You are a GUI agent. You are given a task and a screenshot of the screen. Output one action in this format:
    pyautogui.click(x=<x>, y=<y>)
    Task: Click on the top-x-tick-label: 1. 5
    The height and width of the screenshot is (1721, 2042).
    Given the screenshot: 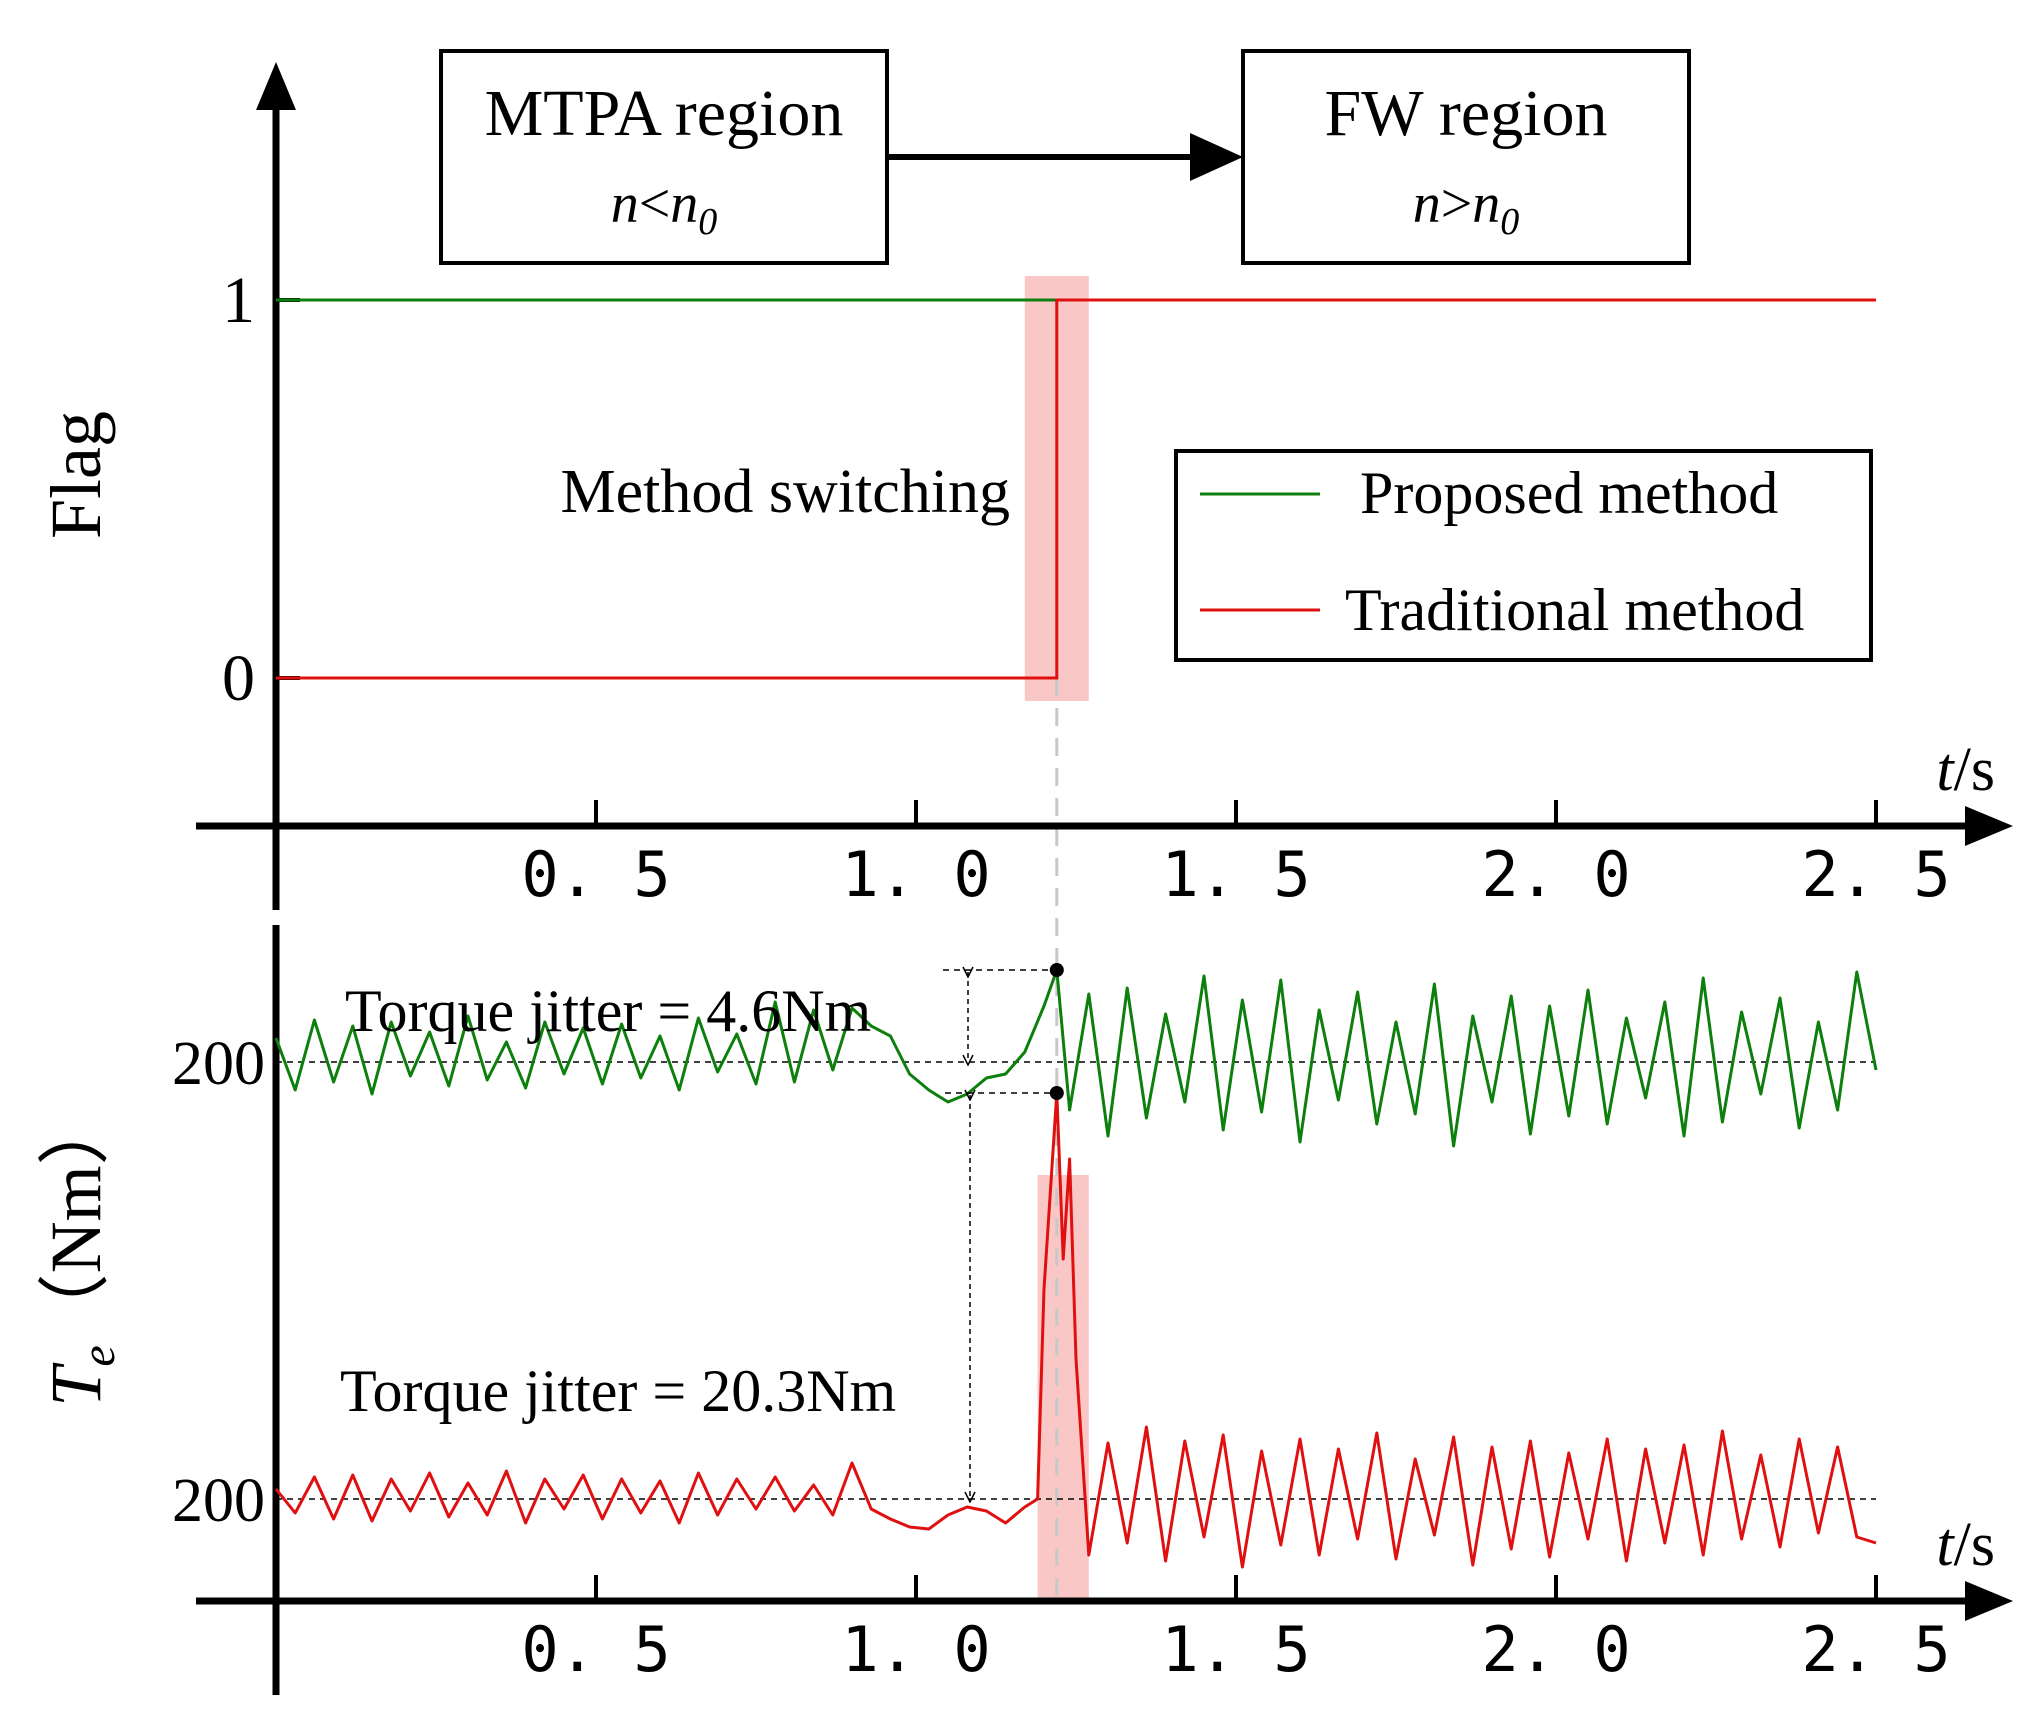 What is the action you would take?
    pyautogui.click(x=1235, y=874)
    